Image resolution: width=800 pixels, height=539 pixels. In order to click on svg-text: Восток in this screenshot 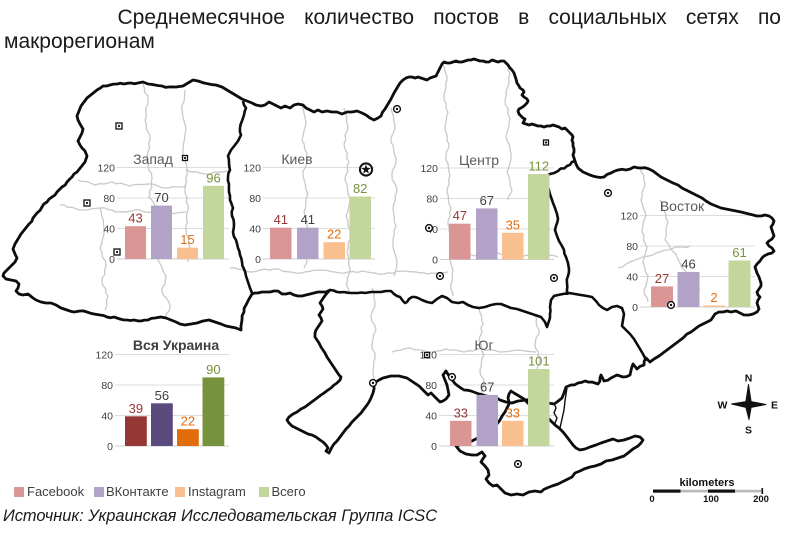, I will do `click(682, 206)`.